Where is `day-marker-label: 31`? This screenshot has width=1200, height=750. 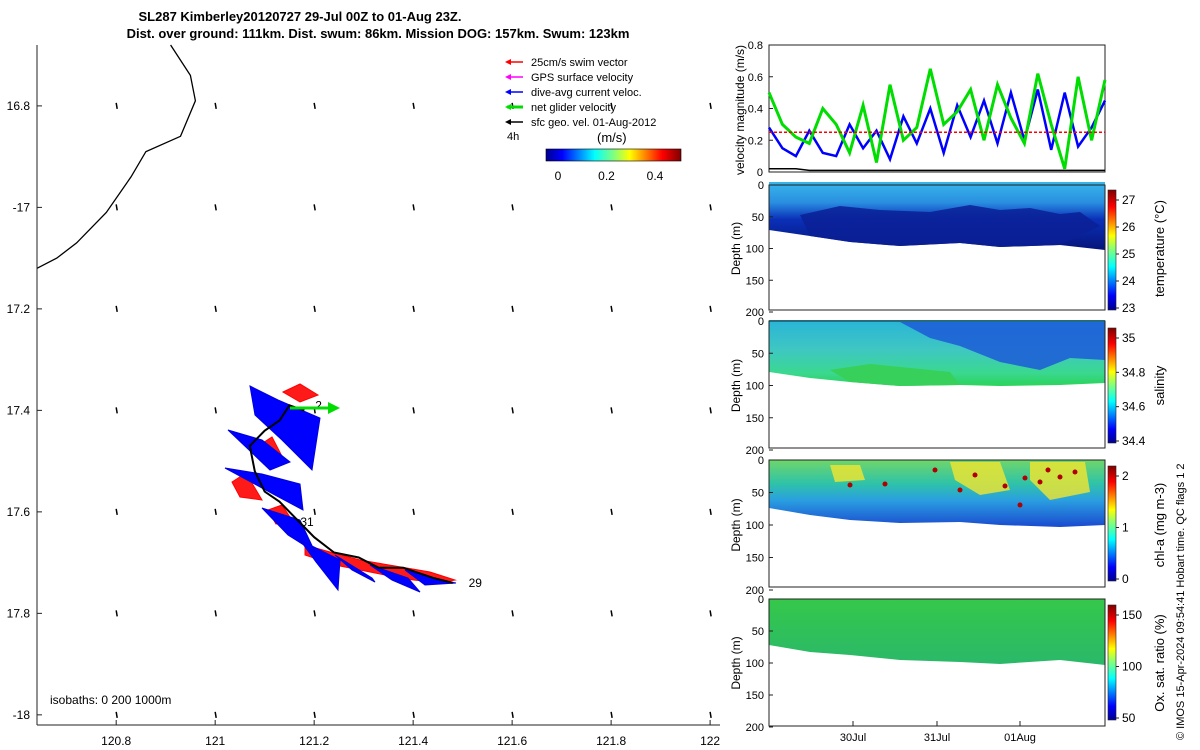 day-marker-label: 31 is located at coordinates (307, 522).